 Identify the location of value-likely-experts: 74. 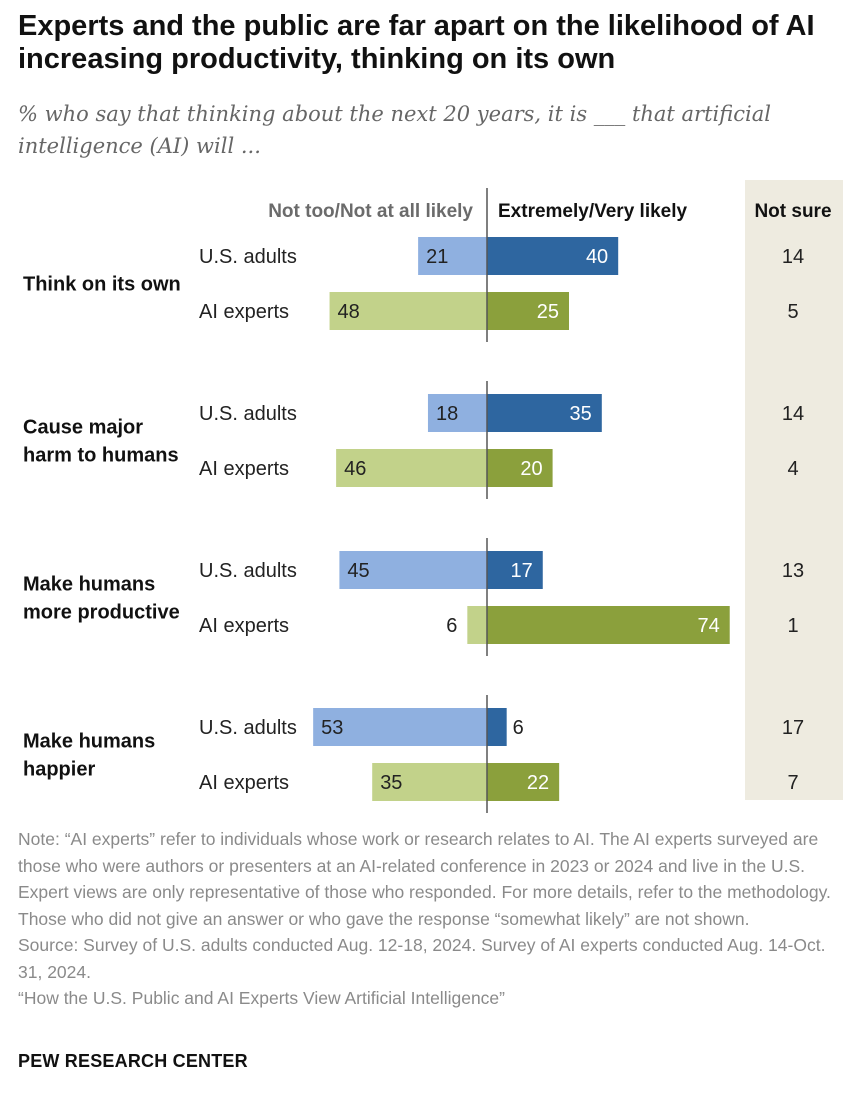
(708, 626).